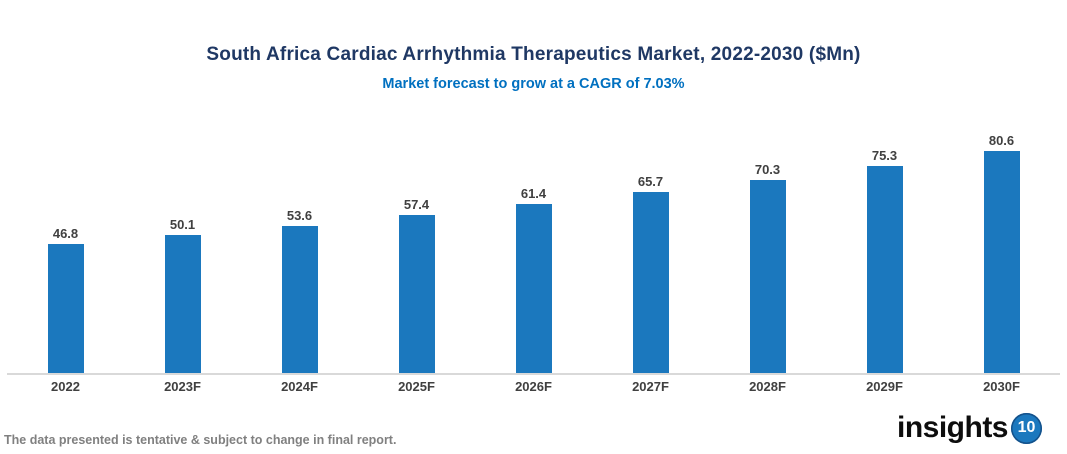 Image resolution: width=1067 pixels, height=454 pixels. I want to click on bar-group: 50.1, so click(182, 236).